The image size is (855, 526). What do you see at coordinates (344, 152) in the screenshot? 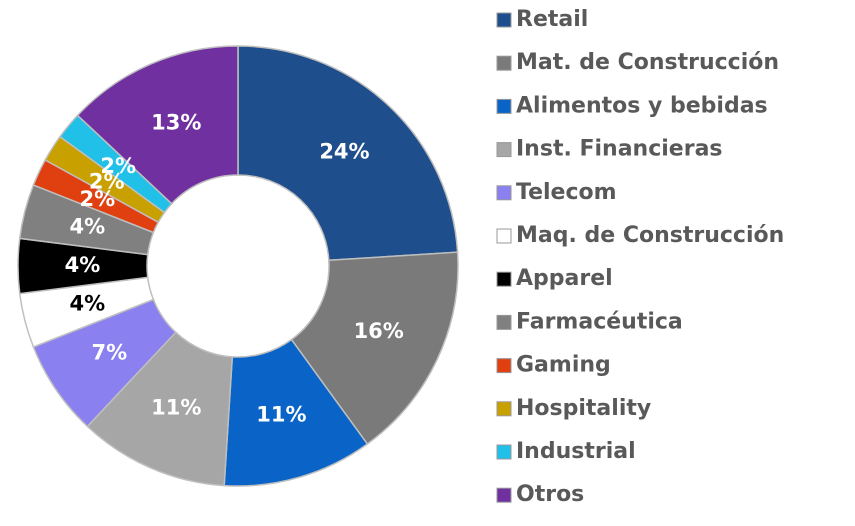
I see `data-label: 24%` at bounding box center [344, 152].